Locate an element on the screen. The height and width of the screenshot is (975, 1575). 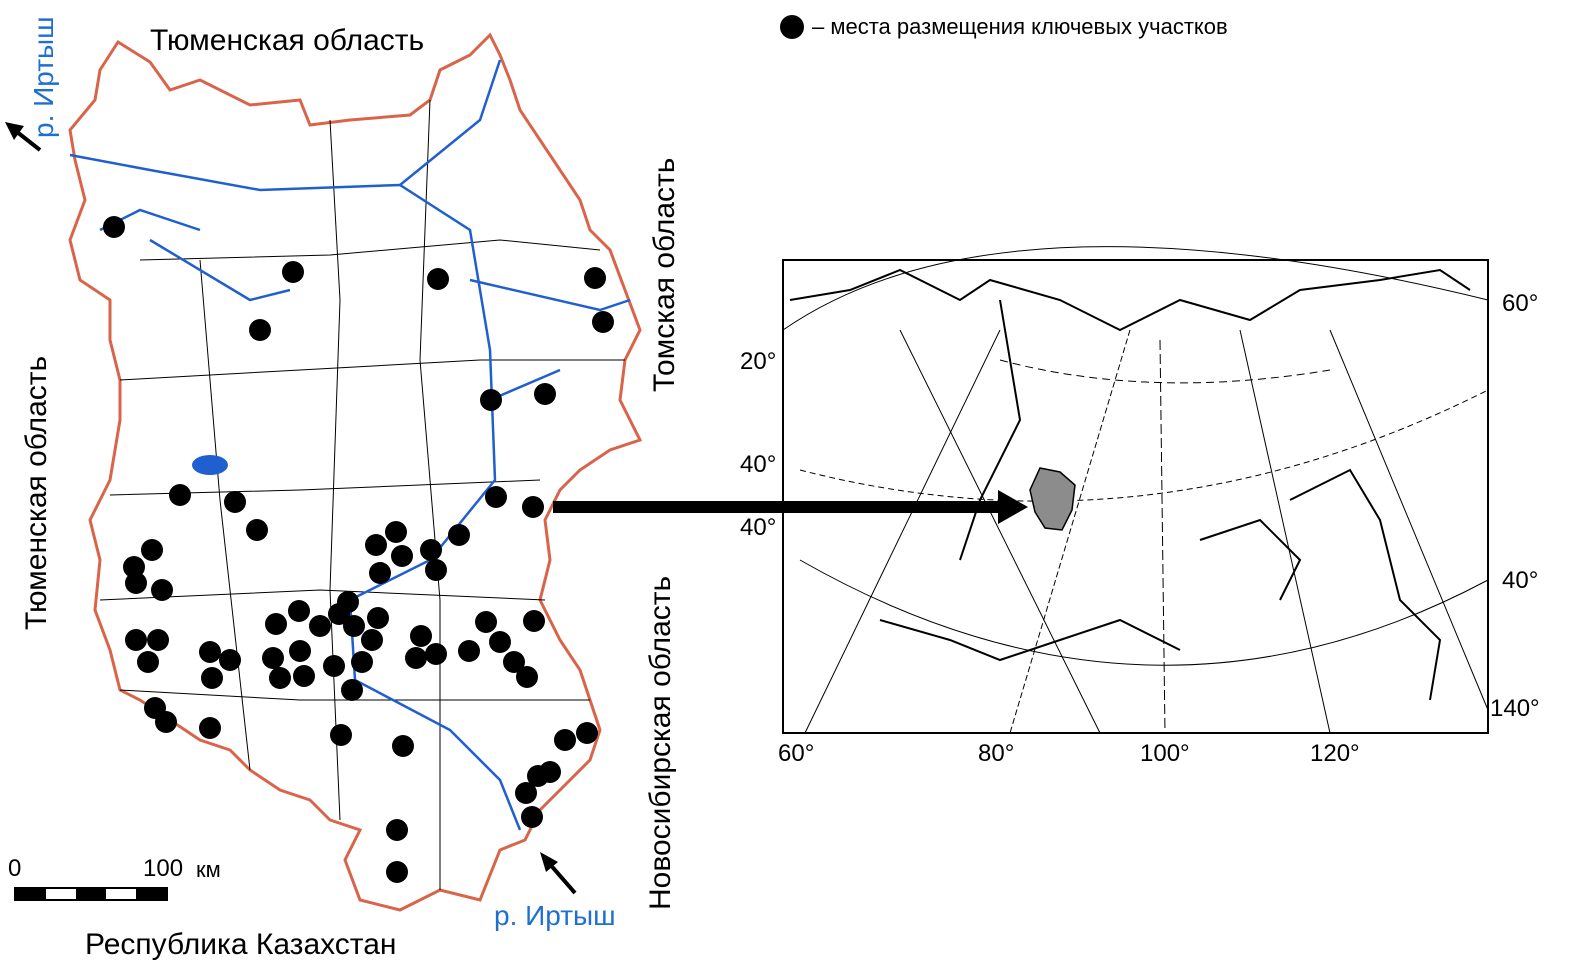
scale-end: 100 is located at coordinates (163, 868).